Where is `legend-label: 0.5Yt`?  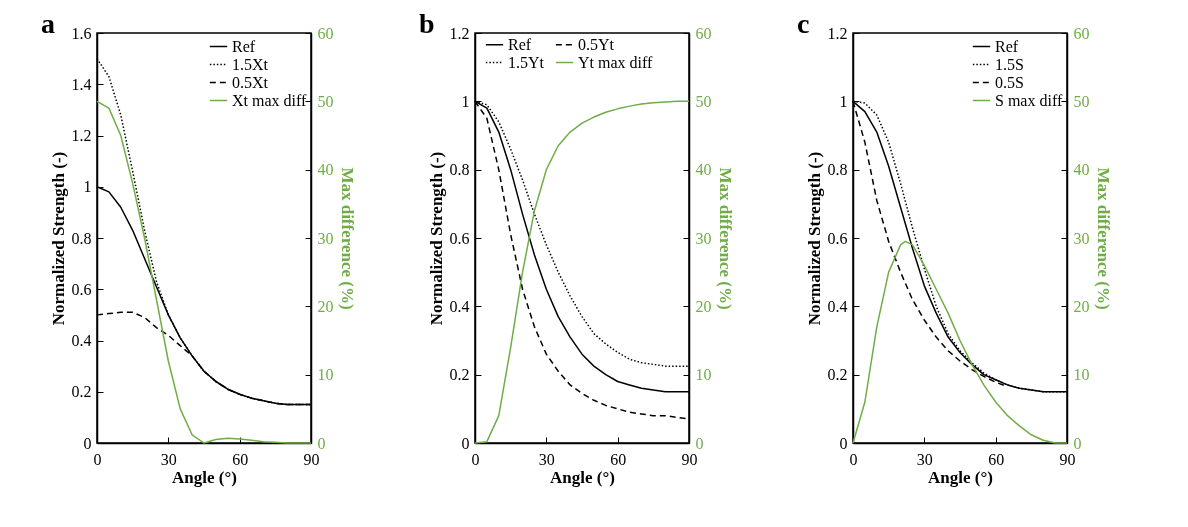
legend-label: 0.5Yt is located at coordinates (596, 44).